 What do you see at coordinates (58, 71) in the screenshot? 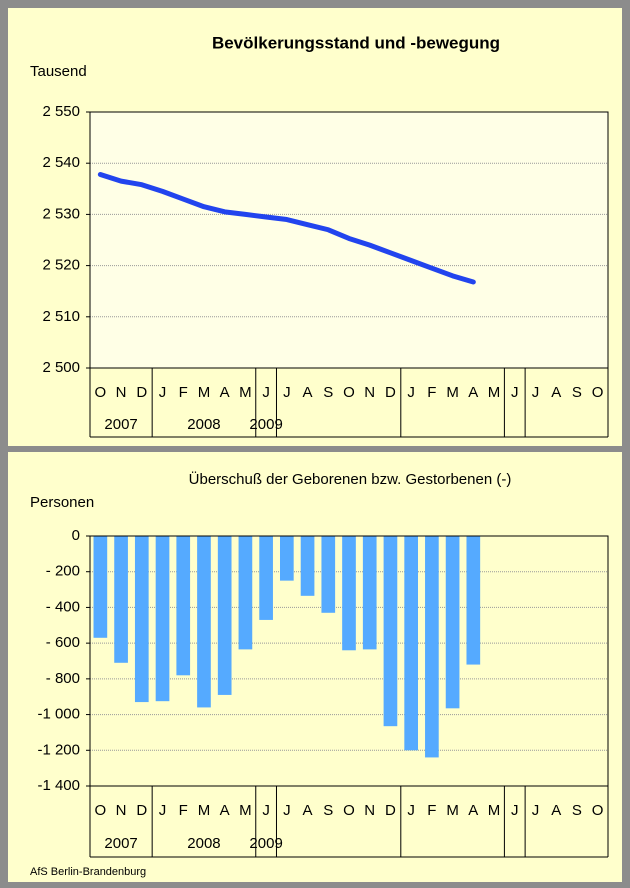
I see `y-axis-label: Tausend` at bounding box center [58, 71].